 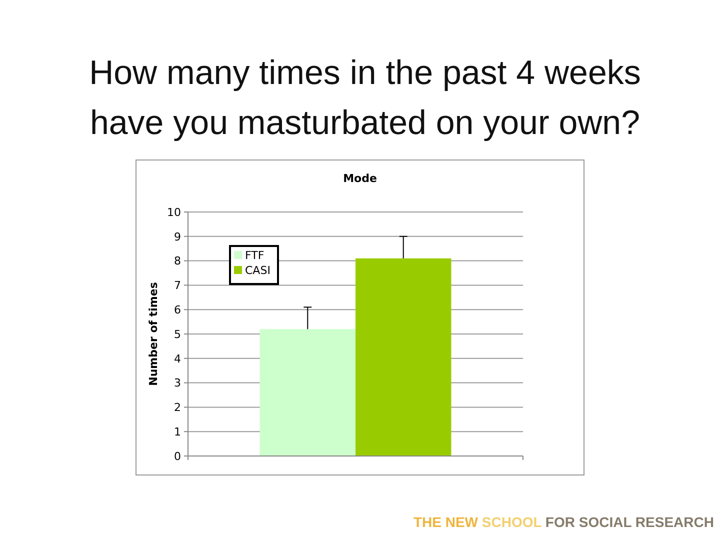 I want to click on text: THE NEW SCHOOL FOR SOCIAL RESEARCH, so click(x=563, y=522).